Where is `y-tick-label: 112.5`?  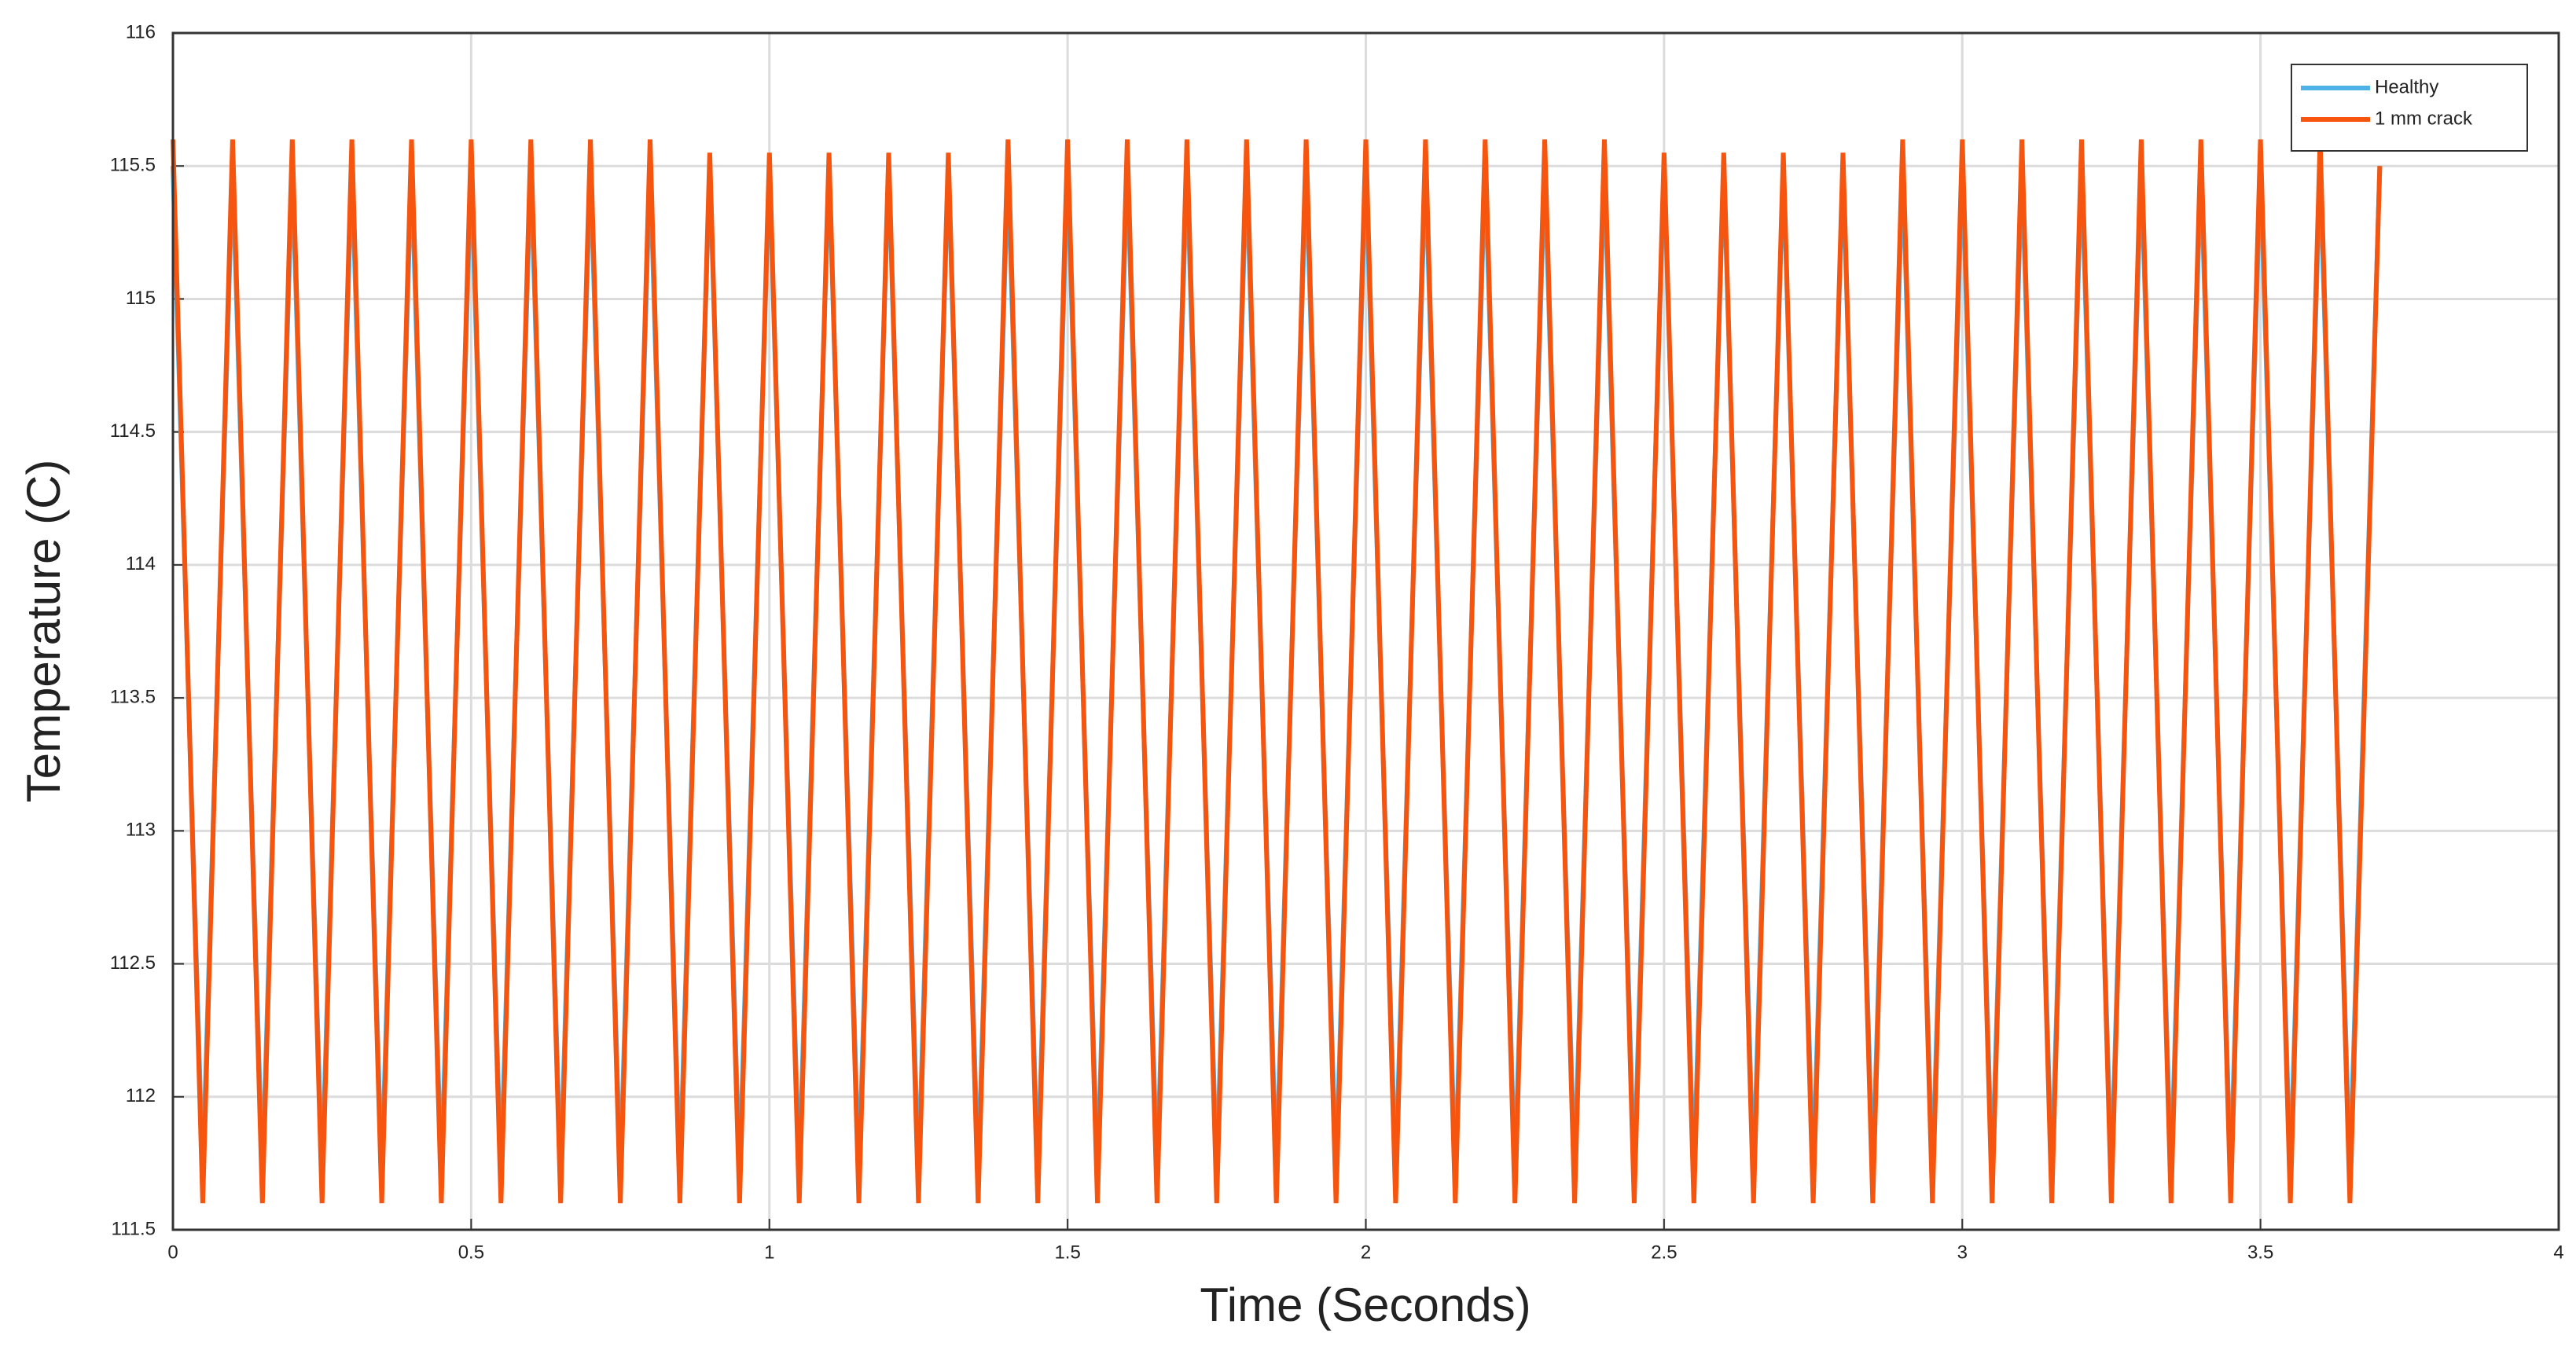 y-tick-label: 112.5 is located at coordinates (133, 963).